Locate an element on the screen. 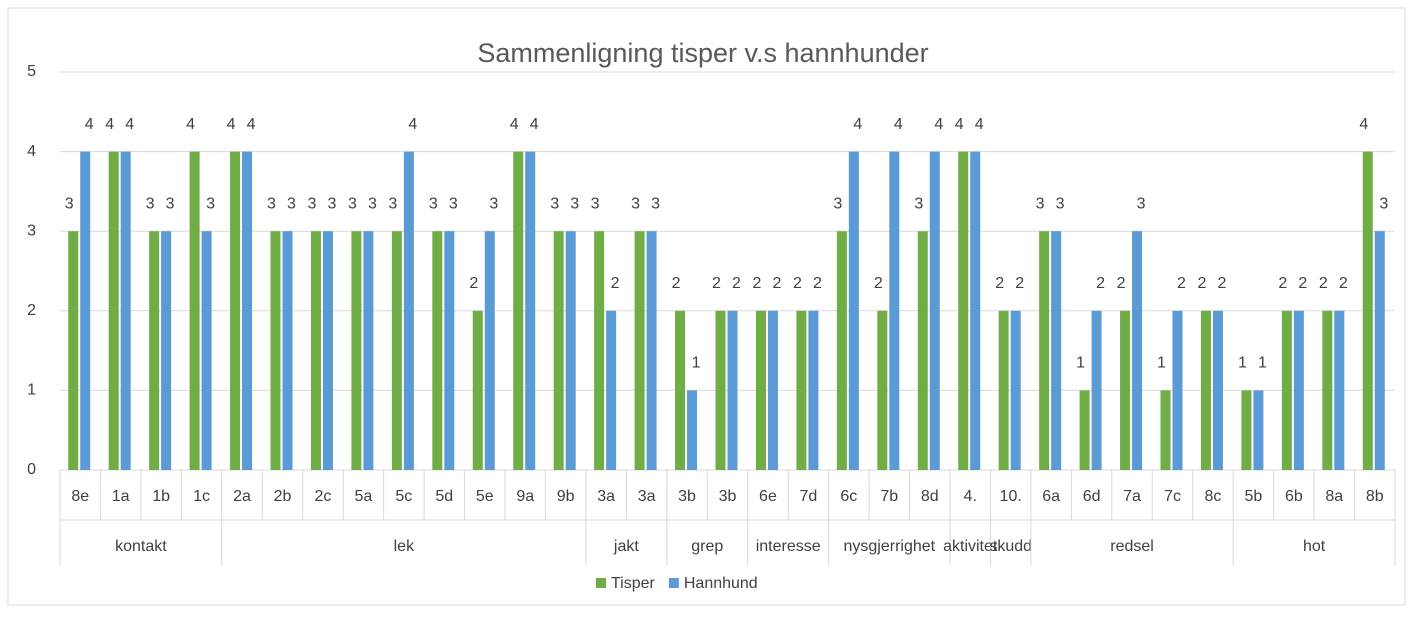  x-tick-label: 8c is located at coordinates (1213, 496).